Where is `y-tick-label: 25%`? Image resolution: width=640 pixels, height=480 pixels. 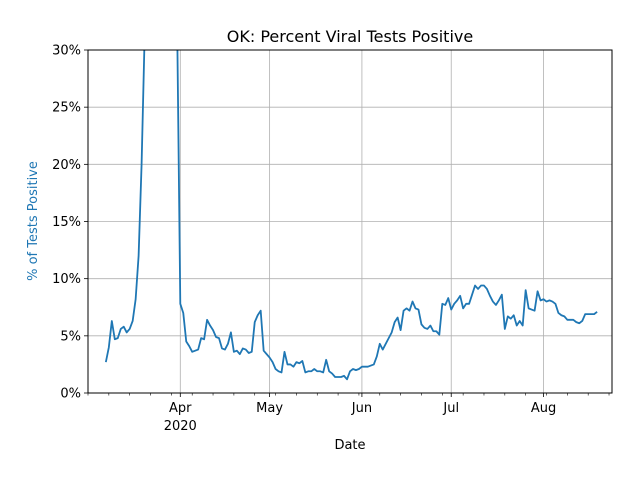 y-tick-label: 25% is located at coordinates (66, 108).